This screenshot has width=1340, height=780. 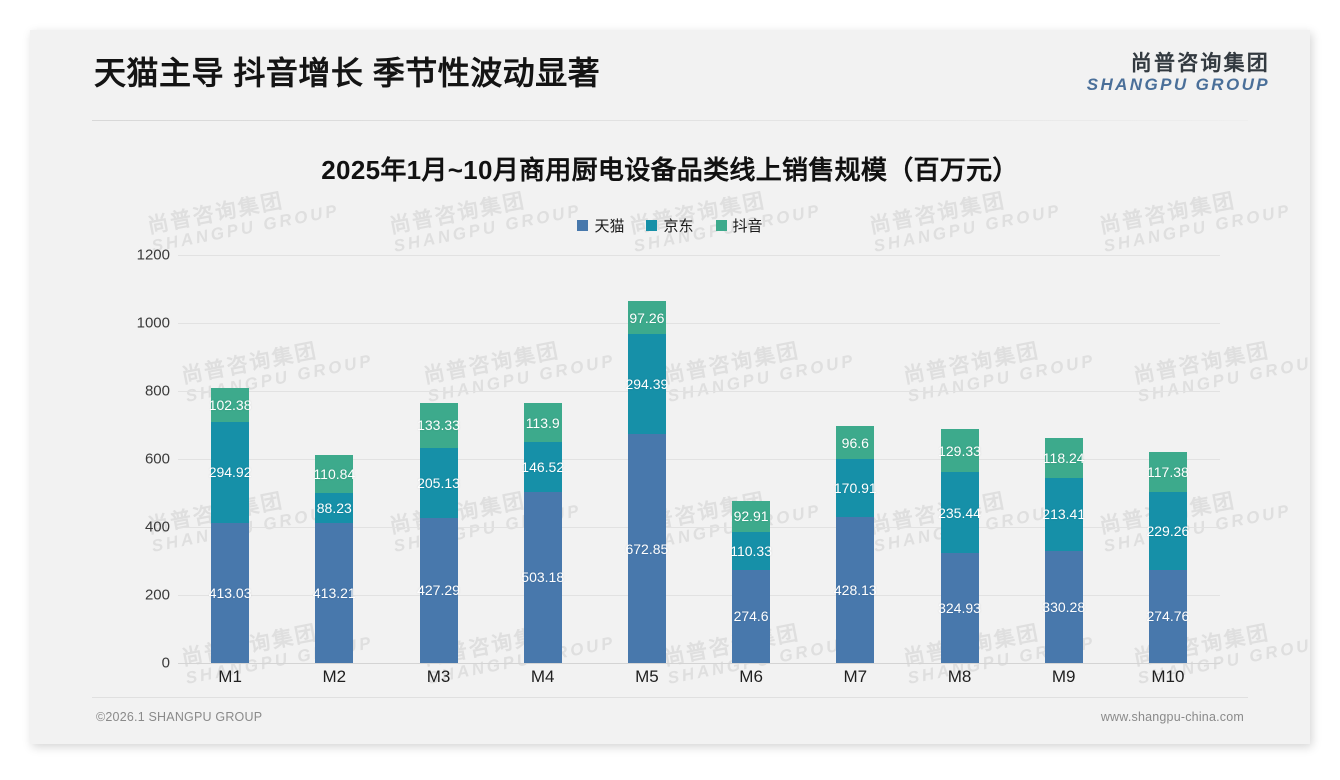 What do you see at coordinates (1063, 606) in the screenshot?
I see `bar-segment-天猫: 330.28` at bounding box center [1063, 606].